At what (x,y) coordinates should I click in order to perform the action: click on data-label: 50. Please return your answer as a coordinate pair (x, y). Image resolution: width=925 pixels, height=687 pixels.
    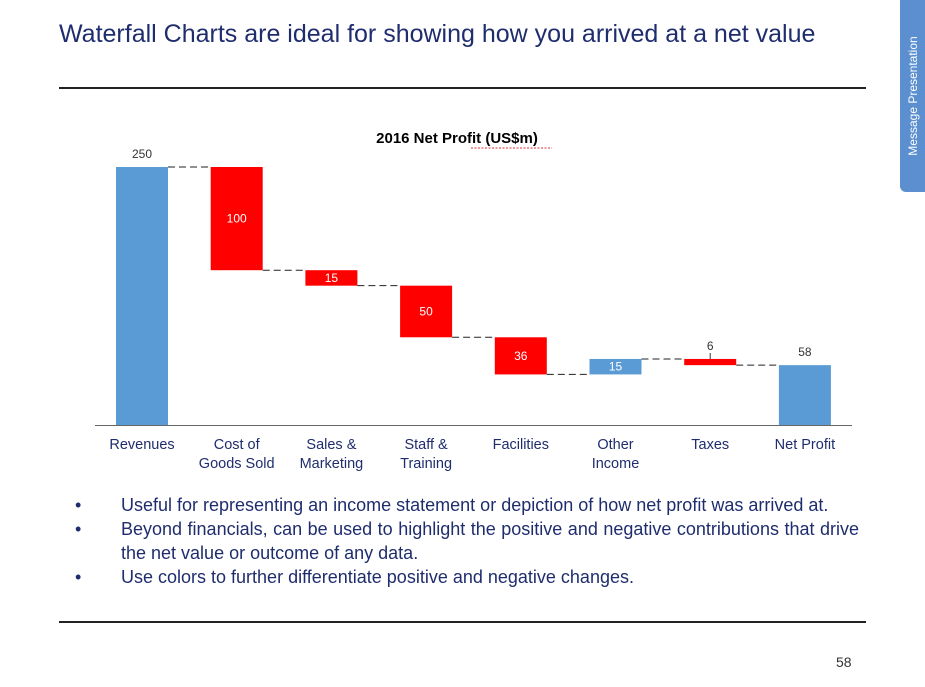
    Looking at the image, I should click on (426, 311).